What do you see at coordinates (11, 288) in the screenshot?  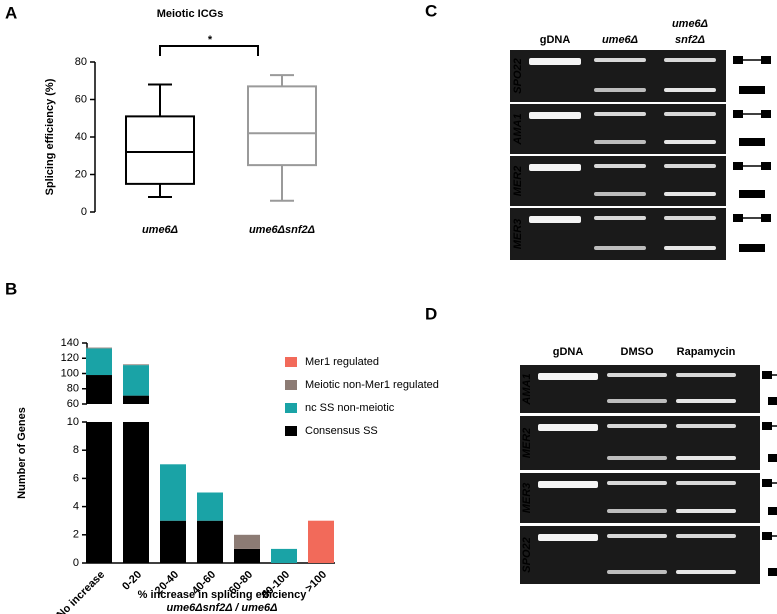 I see `panel-letter: B` at bounding box center [11, 288].